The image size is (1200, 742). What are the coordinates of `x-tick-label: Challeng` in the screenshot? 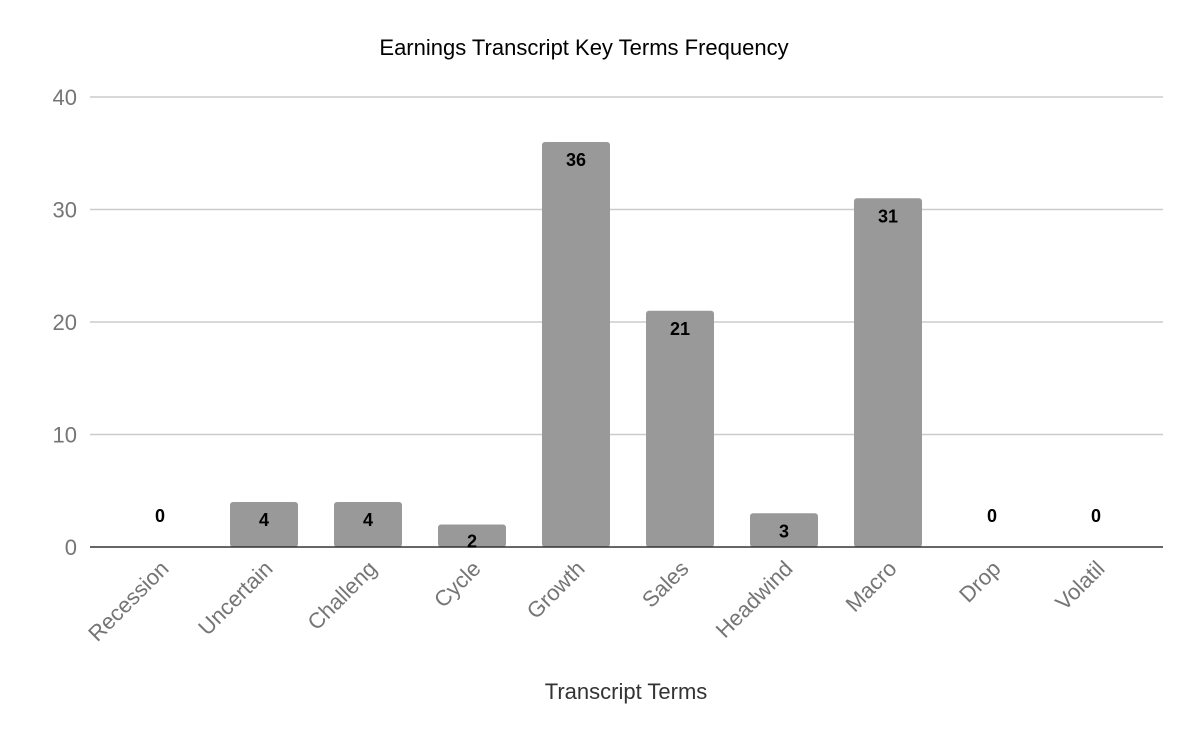 It's located at (341, 595).